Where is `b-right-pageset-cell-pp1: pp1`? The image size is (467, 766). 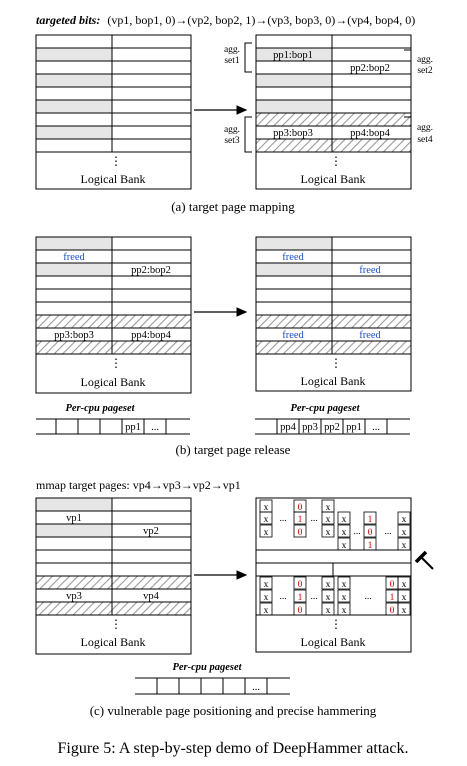 b-right-pageset-cell-pp1: pp1 is located at coordinates (354, 427).